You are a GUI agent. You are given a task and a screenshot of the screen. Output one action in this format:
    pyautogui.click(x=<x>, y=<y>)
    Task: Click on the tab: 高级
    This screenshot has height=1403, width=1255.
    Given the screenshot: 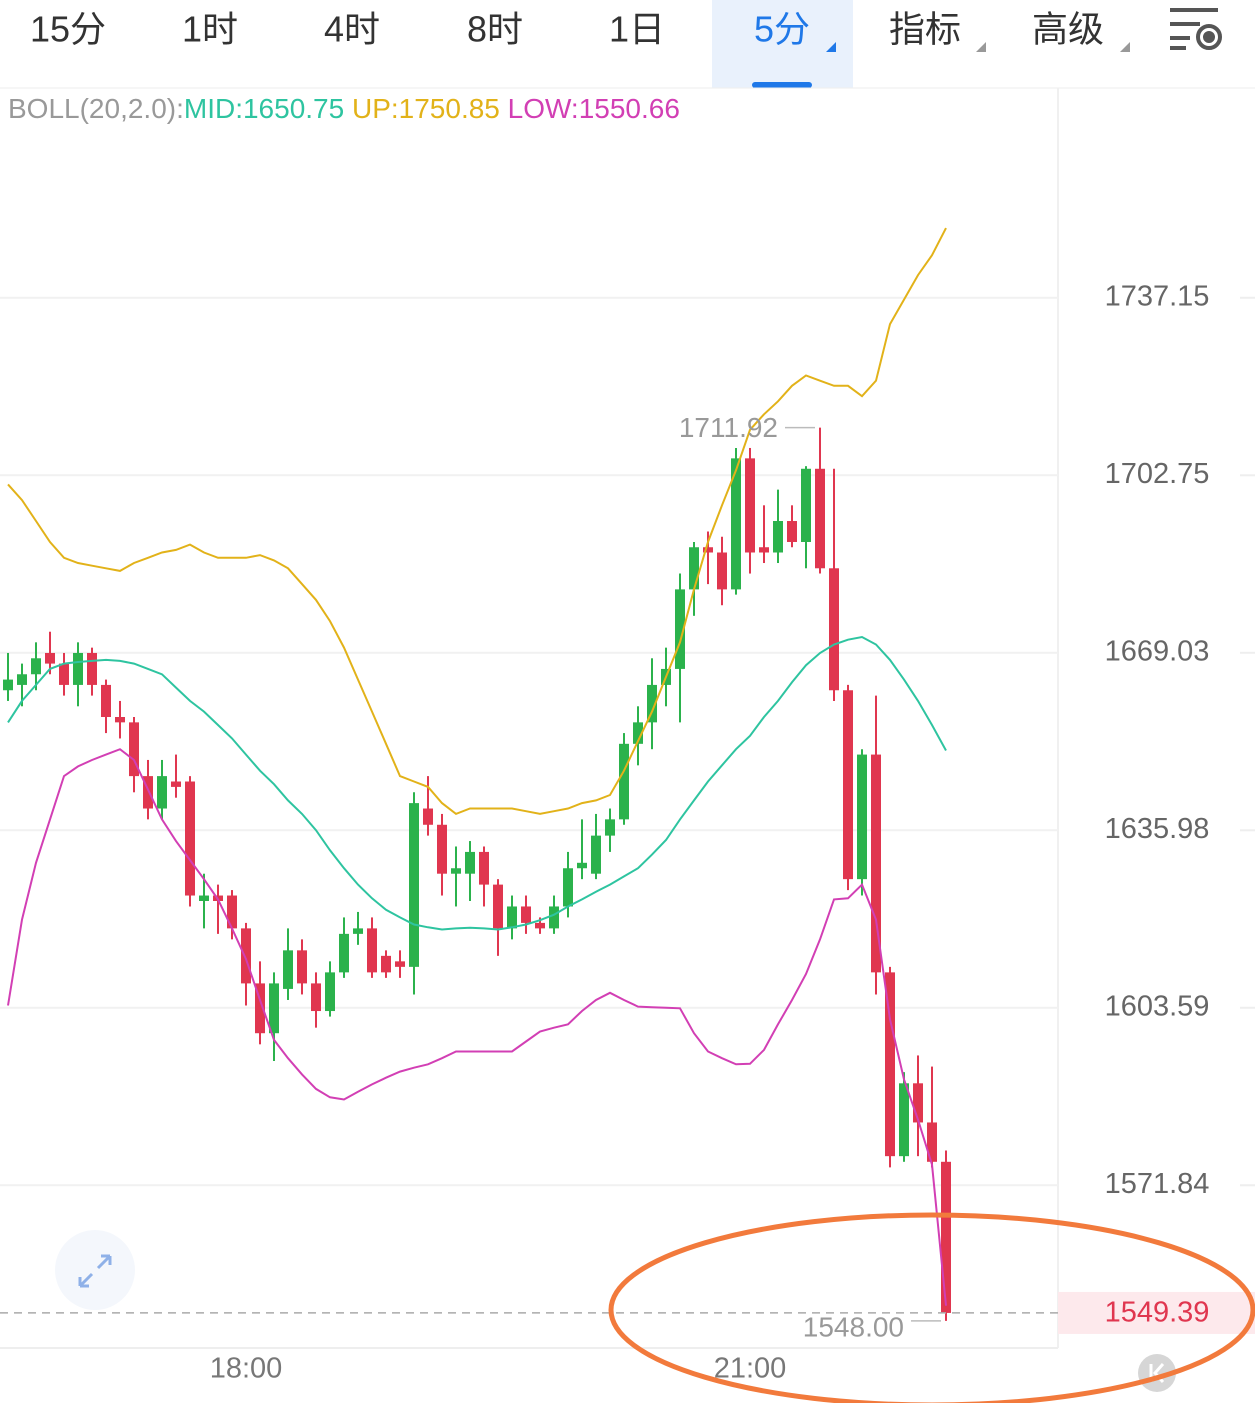 What is the action you would take?
    pyautogui.click(x=1068, y=29)
    